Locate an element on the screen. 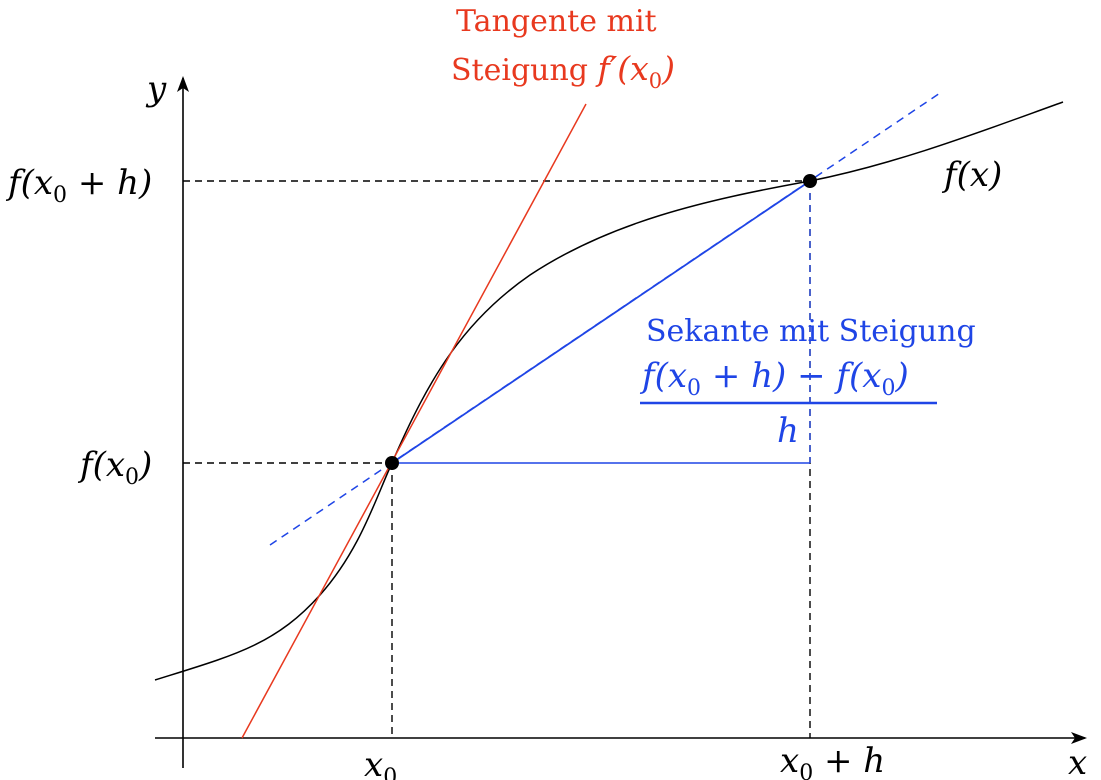 The height and width of the screenshot is (780, 1101). secant-line is located at coordinates (601, 322).